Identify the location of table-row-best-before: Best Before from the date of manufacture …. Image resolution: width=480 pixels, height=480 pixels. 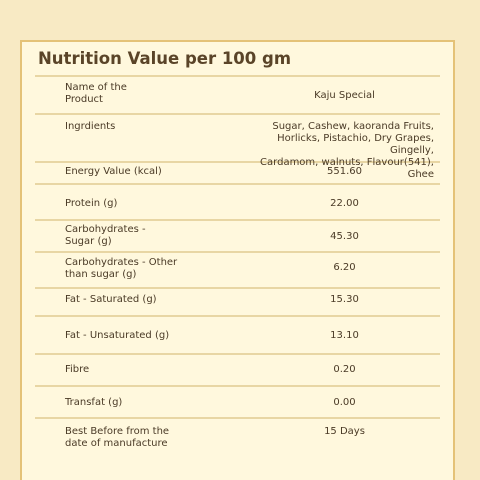
(237, 437).